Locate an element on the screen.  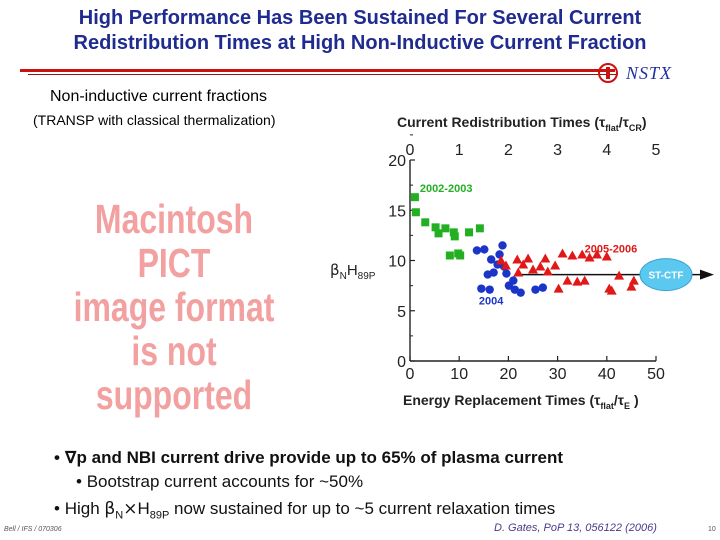
x-tick-label: 40 is located at coordinates (607, 374).